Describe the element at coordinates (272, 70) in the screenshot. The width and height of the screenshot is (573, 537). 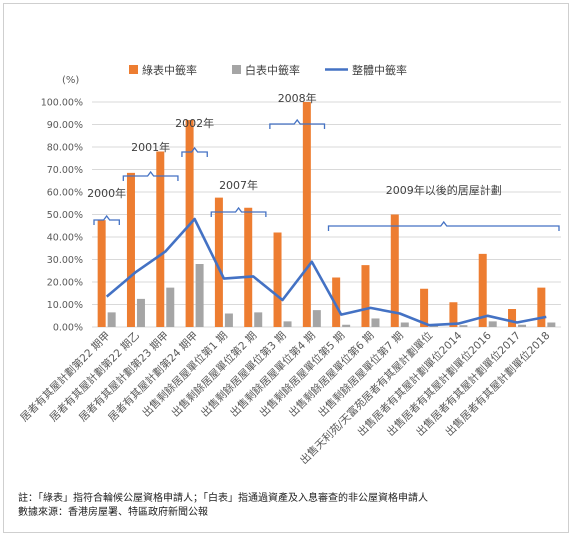
I see `legend-label: 白表中籤率` at that location.